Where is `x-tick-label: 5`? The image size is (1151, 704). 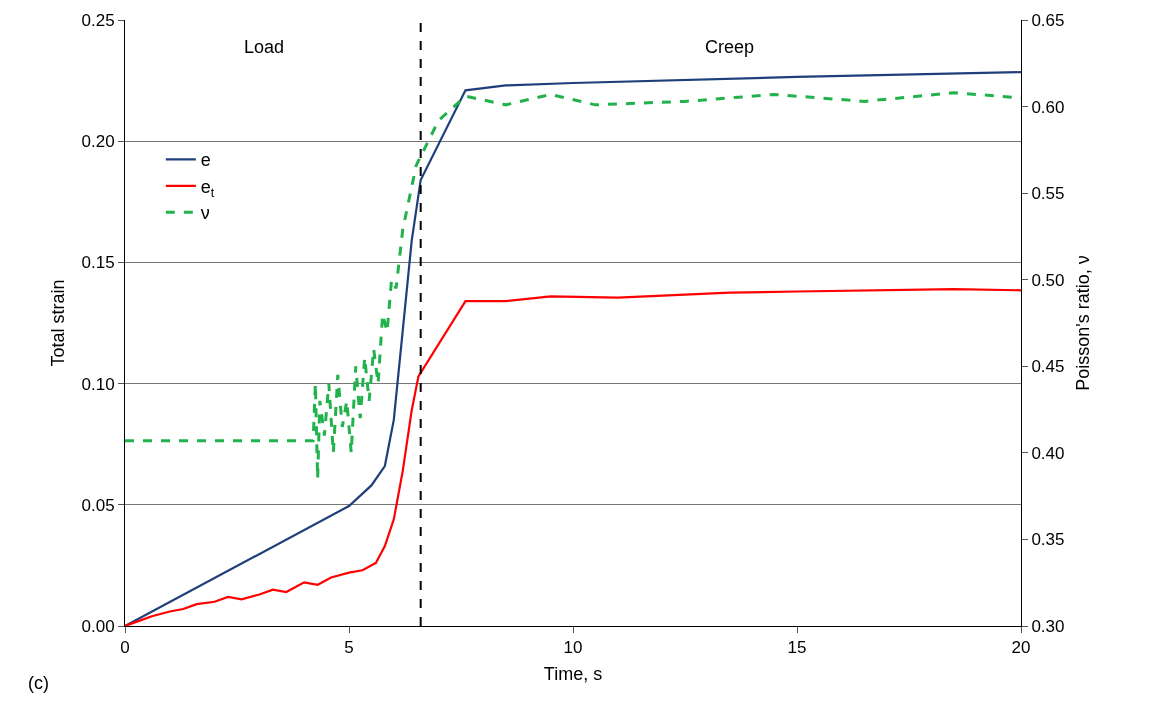
x-tick-label: 5 is located at coordinates (349, 648).